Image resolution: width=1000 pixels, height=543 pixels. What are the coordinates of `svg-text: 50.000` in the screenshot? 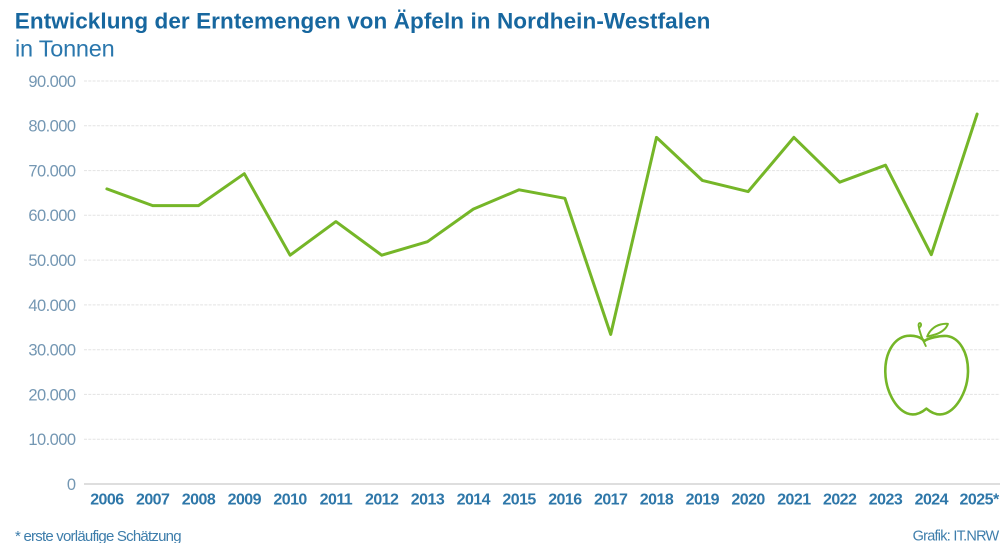 It's located at (52, 261).